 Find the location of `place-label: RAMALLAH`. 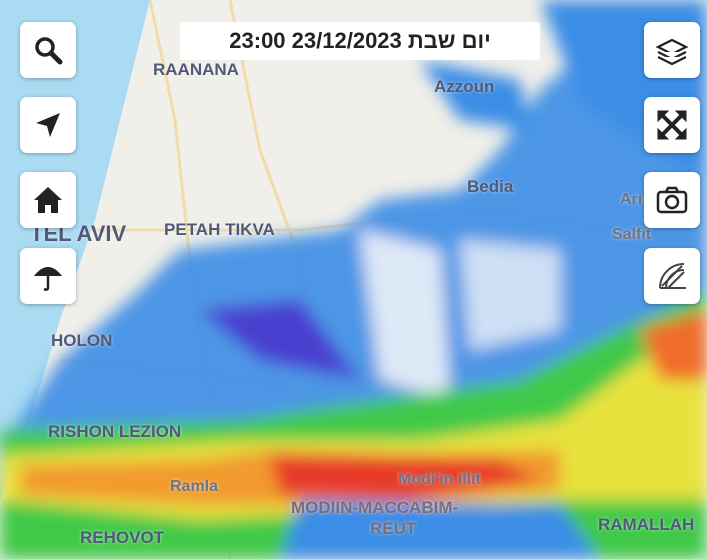

place-label: RAMALLAH is located at coordinates (646, 524).